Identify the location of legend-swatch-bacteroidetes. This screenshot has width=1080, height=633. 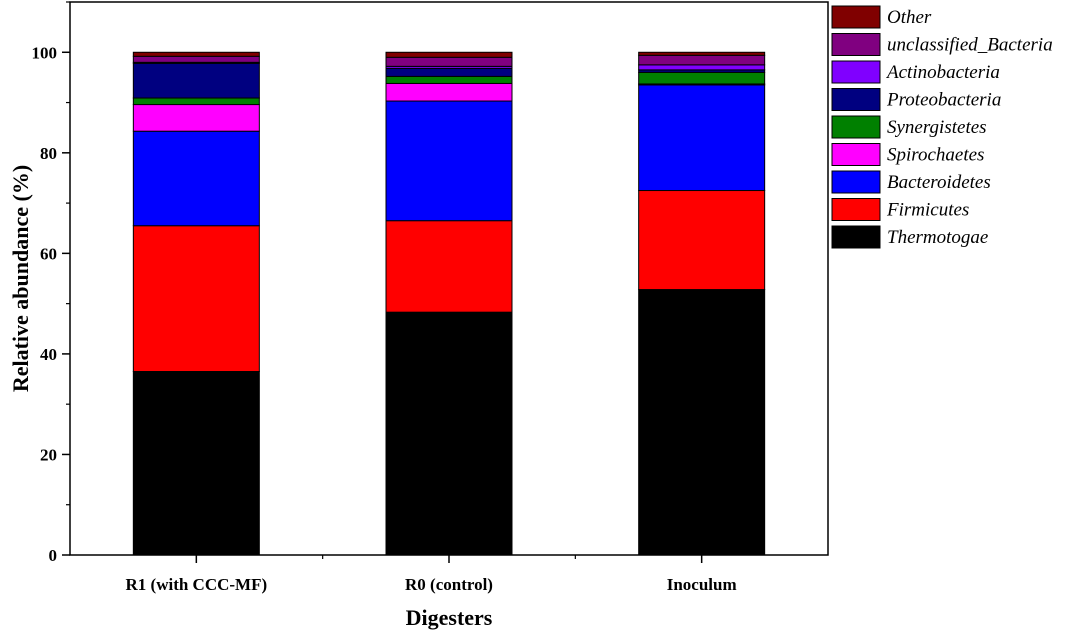
(856, 182).